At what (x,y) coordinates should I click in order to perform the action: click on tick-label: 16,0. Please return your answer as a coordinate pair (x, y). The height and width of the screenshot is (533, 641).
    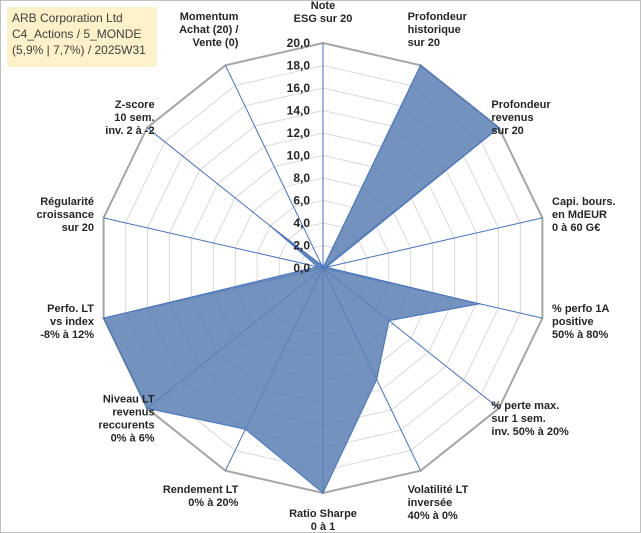
    Looking at the image, I should click on (299, 88).